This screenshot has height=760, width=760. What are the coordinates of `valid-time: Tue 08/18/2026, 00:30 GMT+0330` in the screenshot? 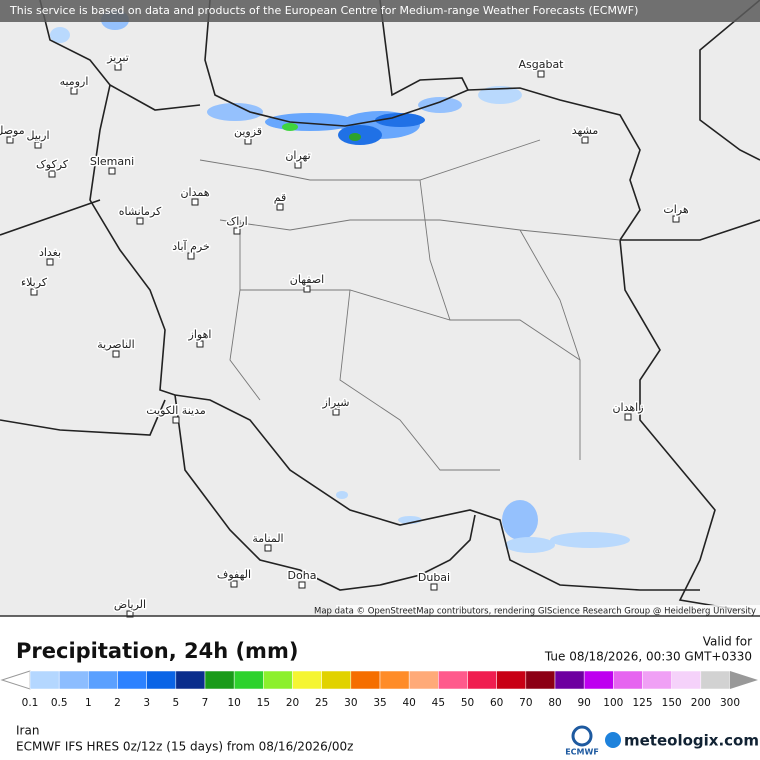 It's located at (648, 657).